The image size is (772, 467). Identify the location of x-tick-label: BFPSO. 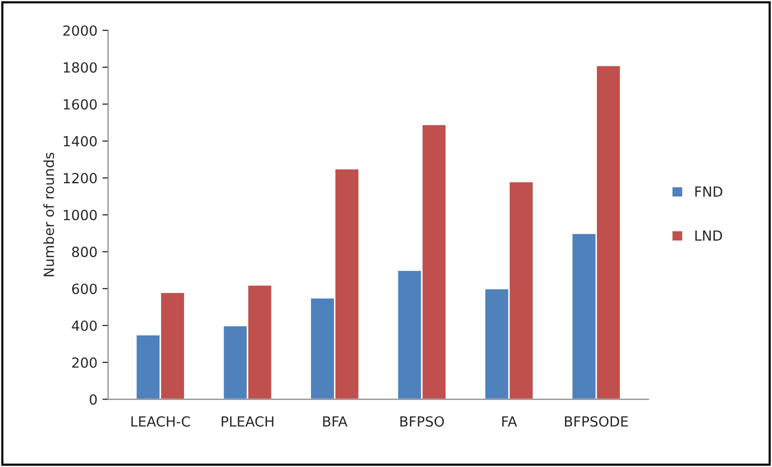
(422, 421).